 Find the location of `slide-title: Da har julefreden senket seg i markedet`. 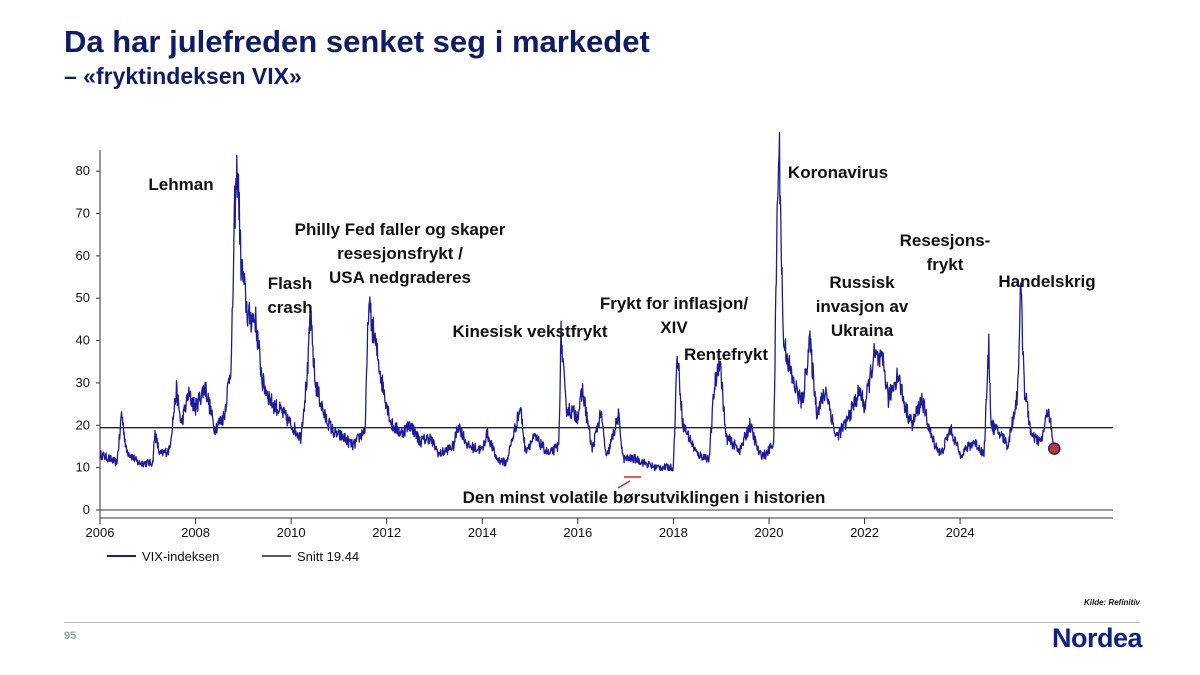

slide-title: Da har julefreden senket seg i markedet is located at coordinates (357, 41).